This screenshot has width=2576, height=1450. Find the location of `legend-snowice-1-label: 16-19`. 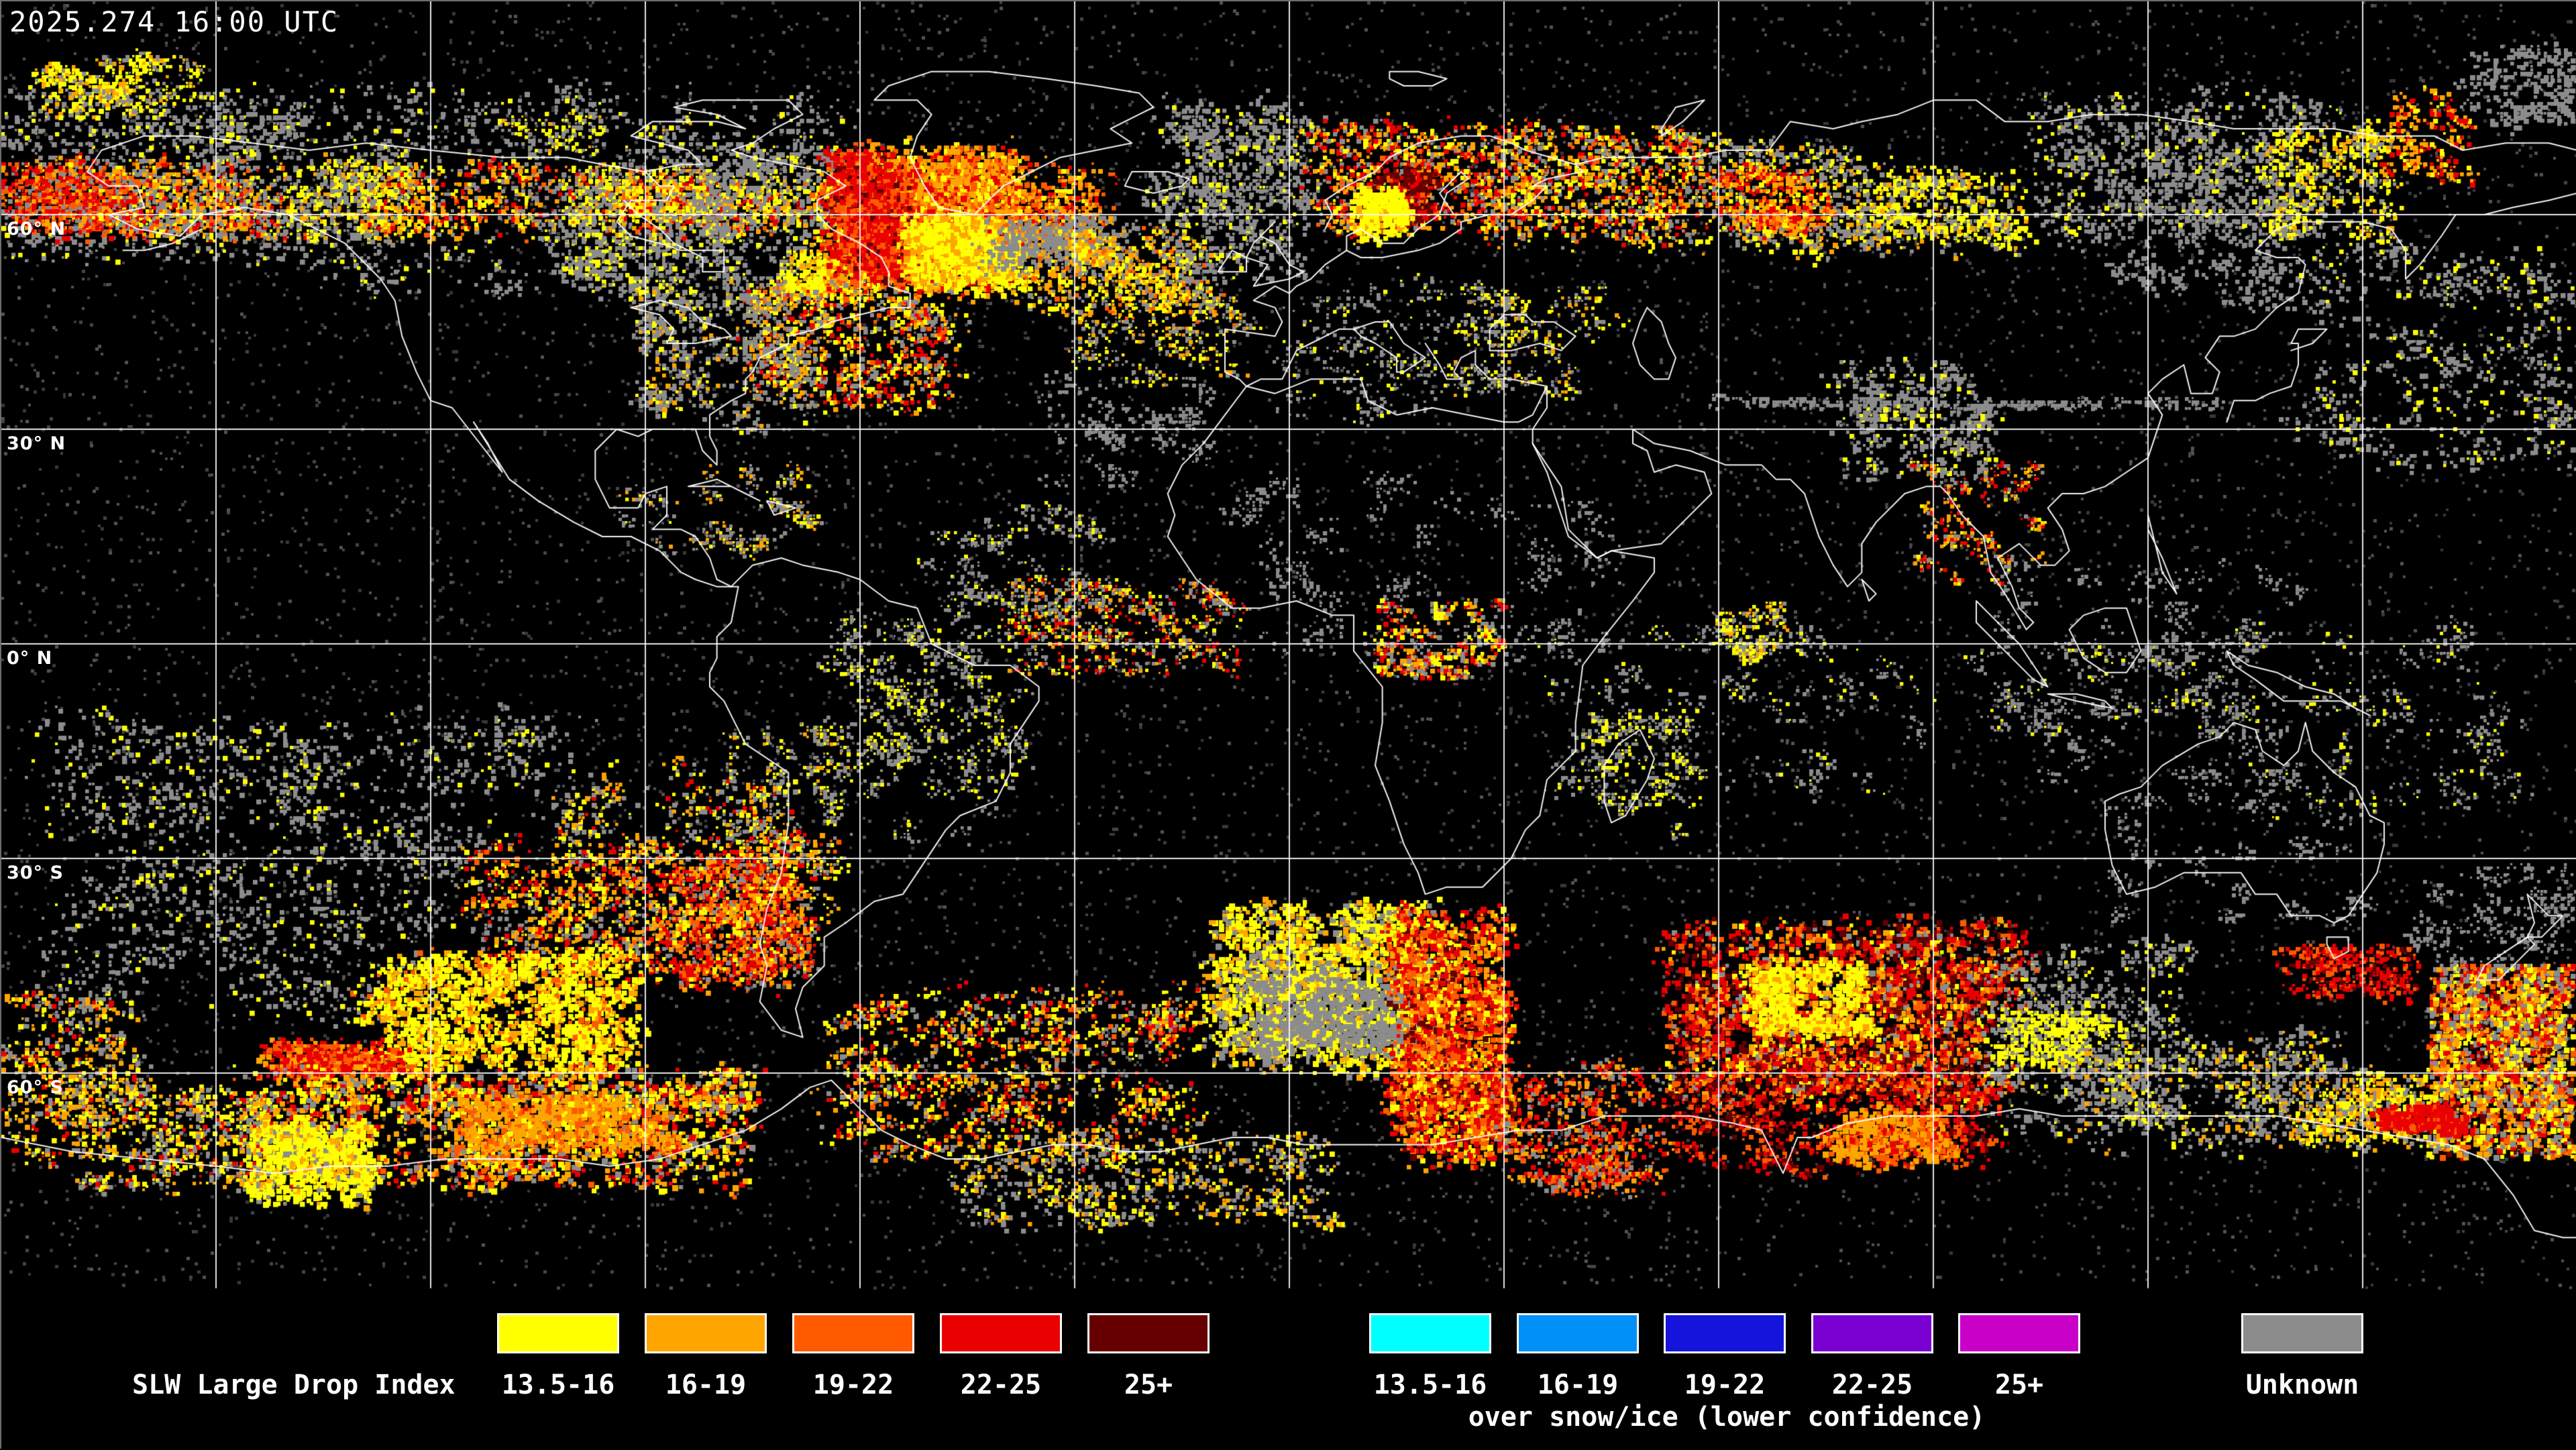

legend-snowice-1-label: 16-19 is located at coordinates (1578, 1385).